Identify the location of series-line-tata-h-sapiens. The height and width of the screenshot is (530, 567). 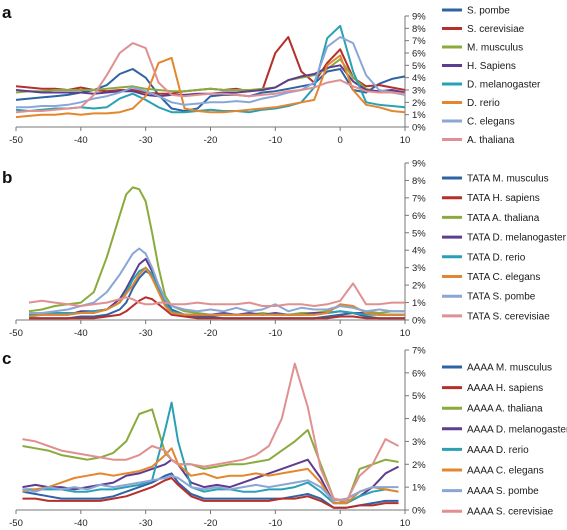
(217, 308).